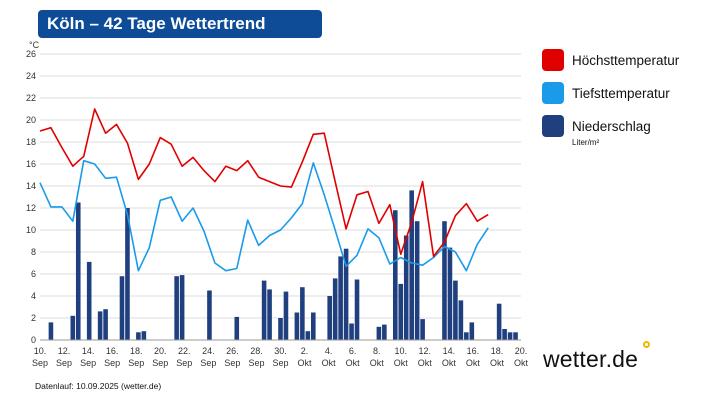  Describe the element at coordinates (626, 60) in the screenshot. I see `legend-label-max: Höchsttemperatur` at that location.